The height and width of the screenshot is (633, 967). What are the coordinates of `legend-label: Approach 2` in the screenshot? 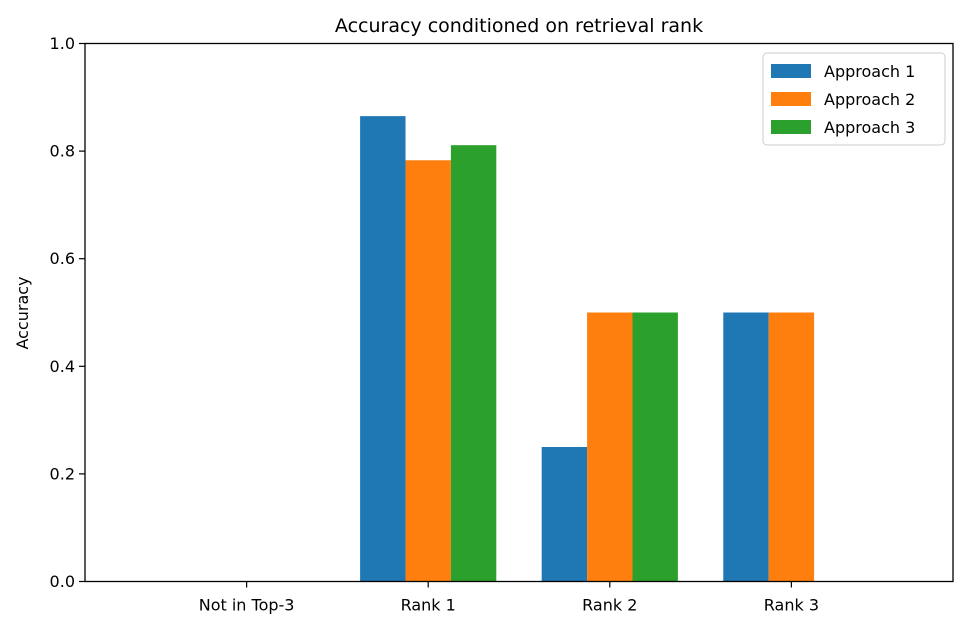 It's located at (869, 99).